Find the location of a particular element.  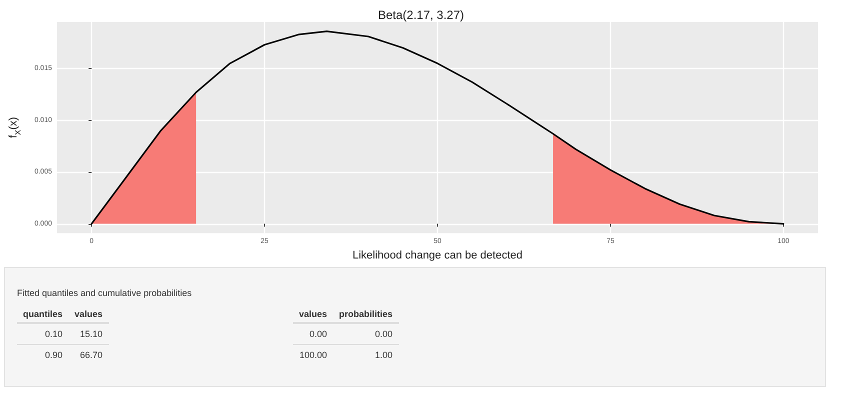

x-axis-title: Likelihood change can be detected is located at coordinates (437, 256).